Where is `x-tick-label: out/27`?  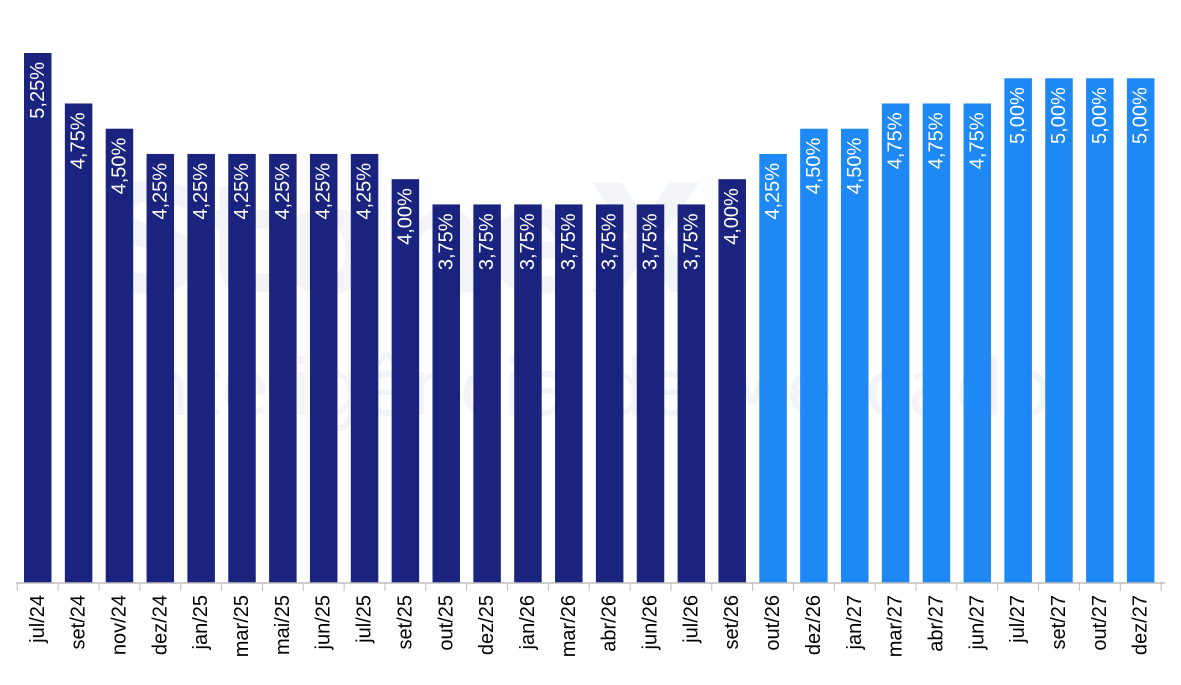
x-tick-label: out/27 is located at coordinates (1100, 623).